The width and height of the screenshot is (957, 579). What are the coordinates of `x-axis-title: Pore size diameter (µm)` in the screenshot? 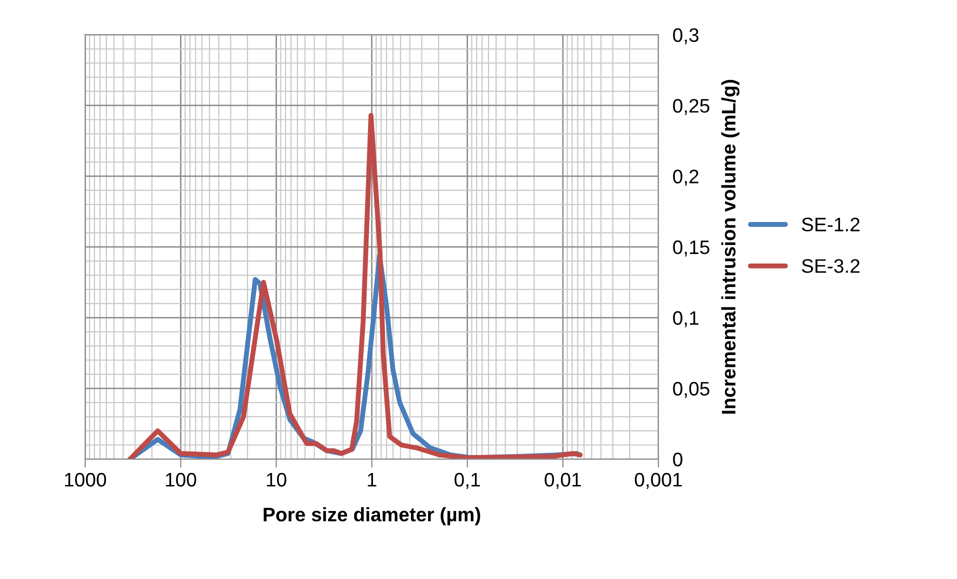 It's located at (372, 516).